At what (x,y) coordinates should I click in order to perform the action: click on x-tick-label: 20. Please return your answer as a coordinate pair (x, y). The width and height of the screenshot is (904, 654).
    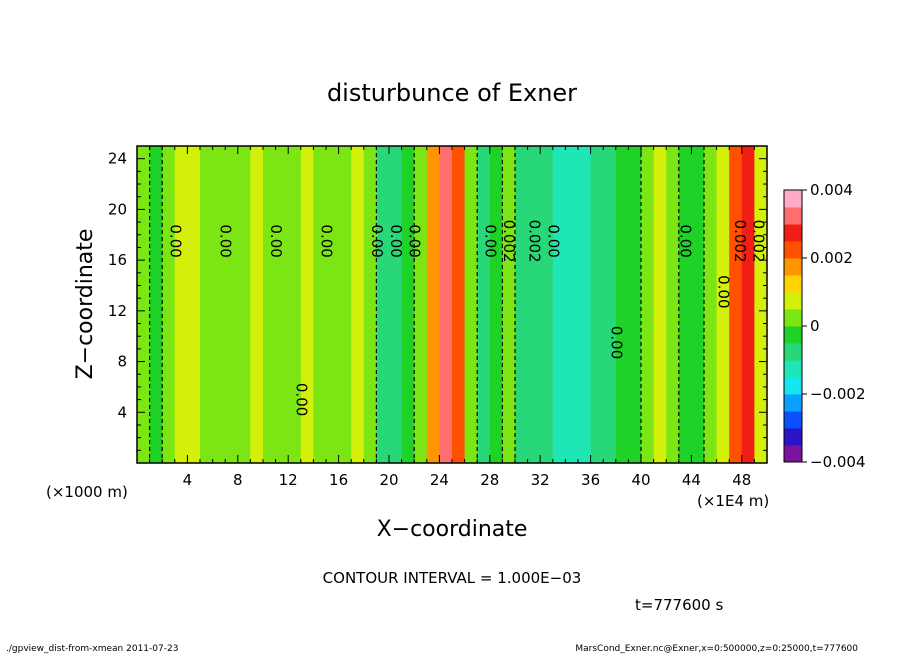
    Looking at the image, I should click on (388, 480).